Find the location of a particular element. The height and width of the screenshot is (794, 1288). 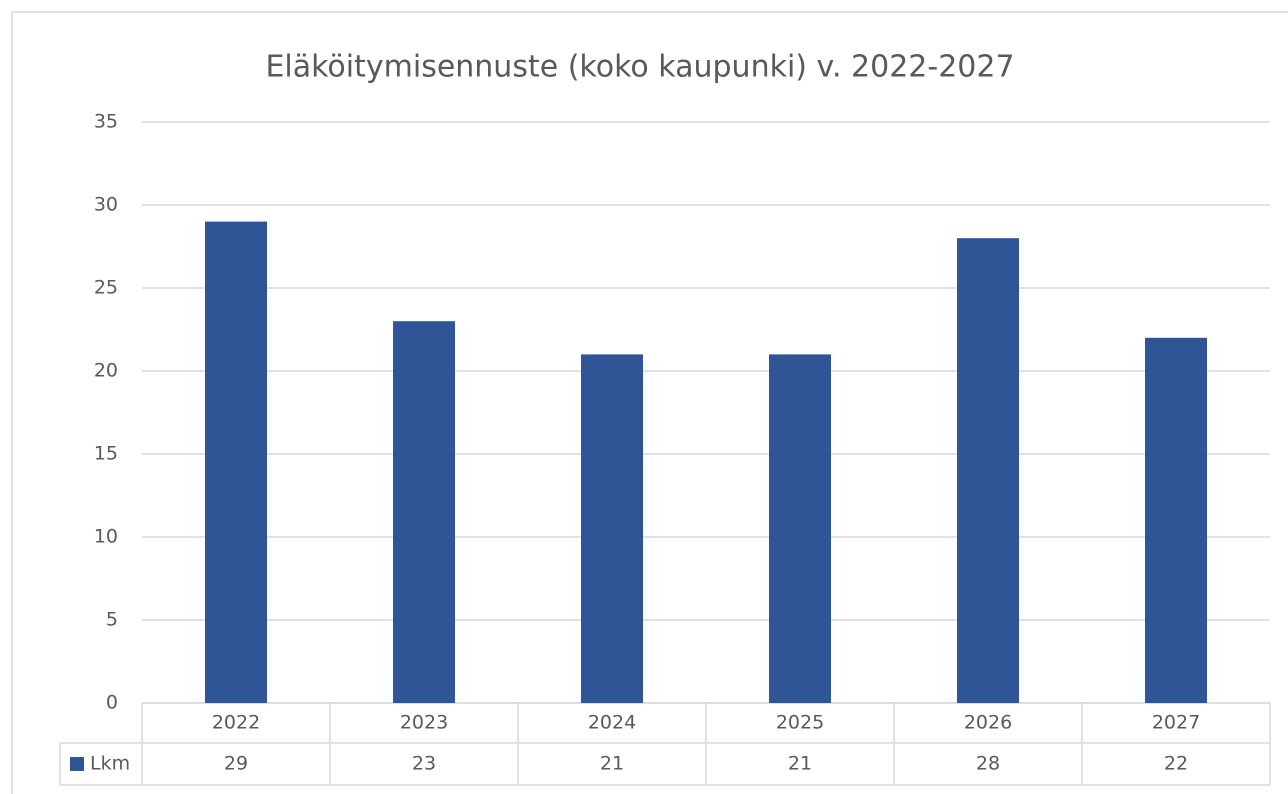

y-tick-label: 0 is located at coordinates (112, 703).